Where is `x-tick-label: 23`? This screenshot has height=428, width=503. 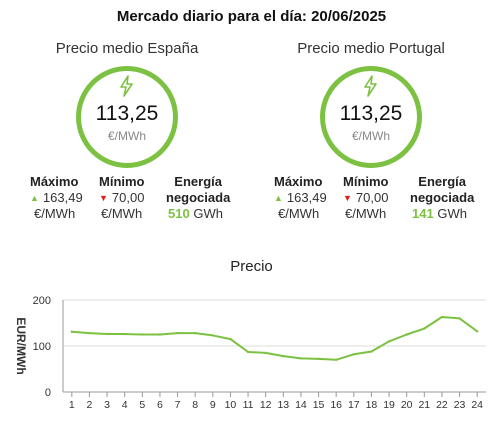 x-tick-label: 23 is located at coordinates (460, 405).